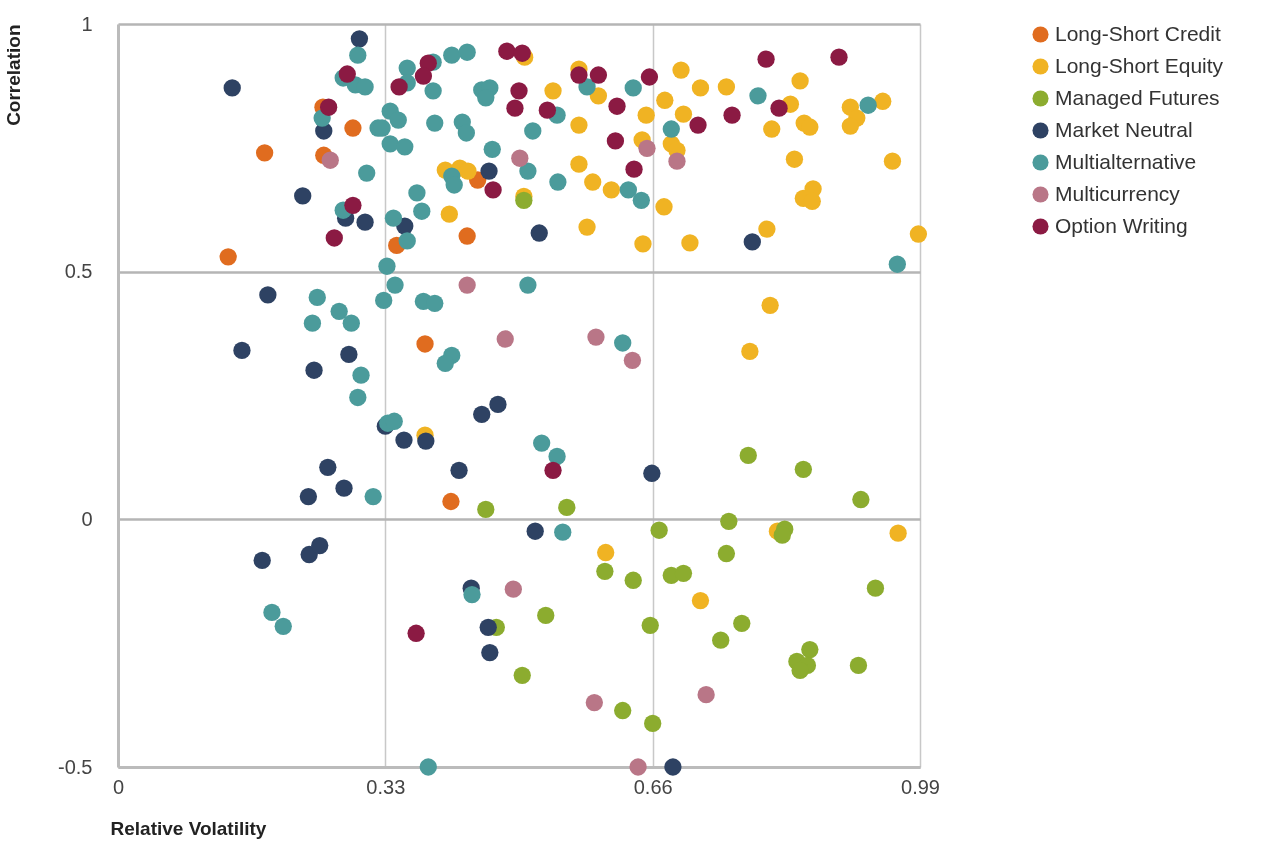 Image resolution: width=1273 pixels, height=860 pixels. Describe the element at coordinates (118, 786) in the screenshot. I see `x-tick-label: 0` at that location.